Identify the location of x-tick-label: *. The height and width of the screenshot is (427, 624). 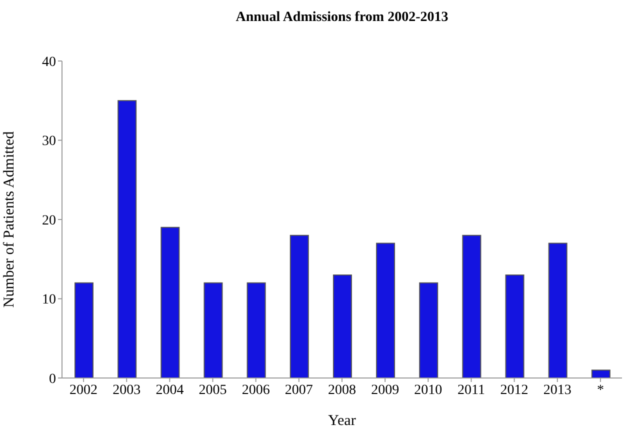
(600, 390).